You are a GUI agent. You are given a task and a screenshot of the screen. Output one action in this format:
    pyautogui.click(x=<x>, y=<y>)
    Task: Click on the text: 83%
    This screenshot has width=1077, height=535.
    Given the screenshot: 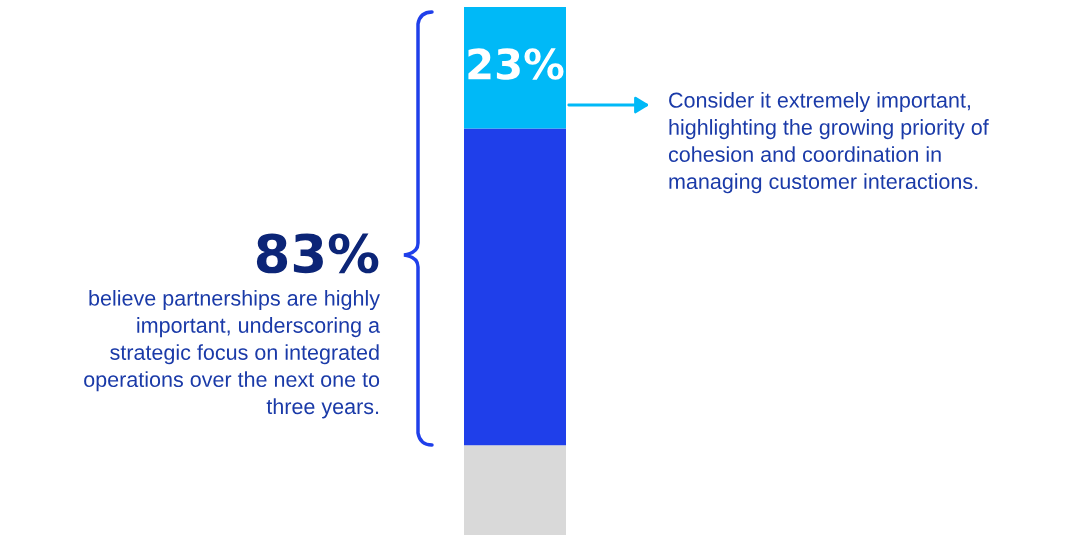 What is the action you would take?
    pyautogui.click(x=317, y=253)
    